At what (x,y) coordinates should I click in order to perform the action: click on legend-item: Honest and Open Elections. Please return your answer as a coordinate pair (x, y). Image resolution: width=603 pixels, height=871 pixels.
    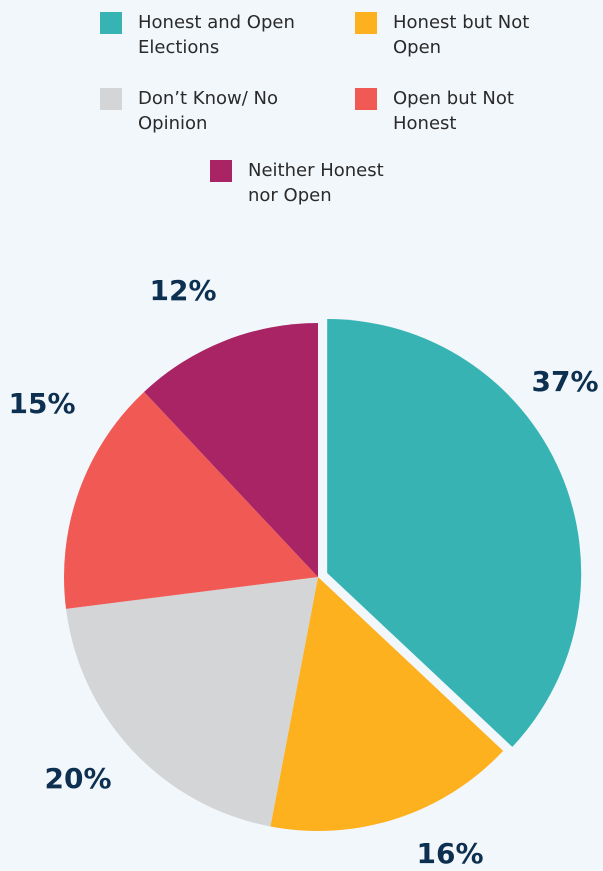
    Looking at the image, I should click on (199, 35).